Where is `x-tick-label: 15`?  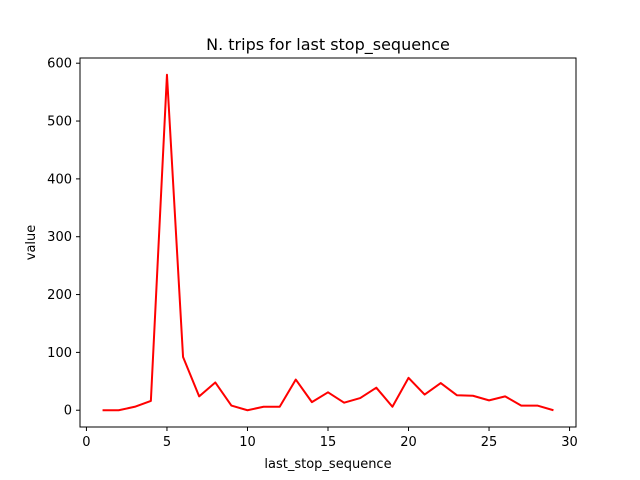
x-tick-label: 15 is located at coordinates (328, 442).